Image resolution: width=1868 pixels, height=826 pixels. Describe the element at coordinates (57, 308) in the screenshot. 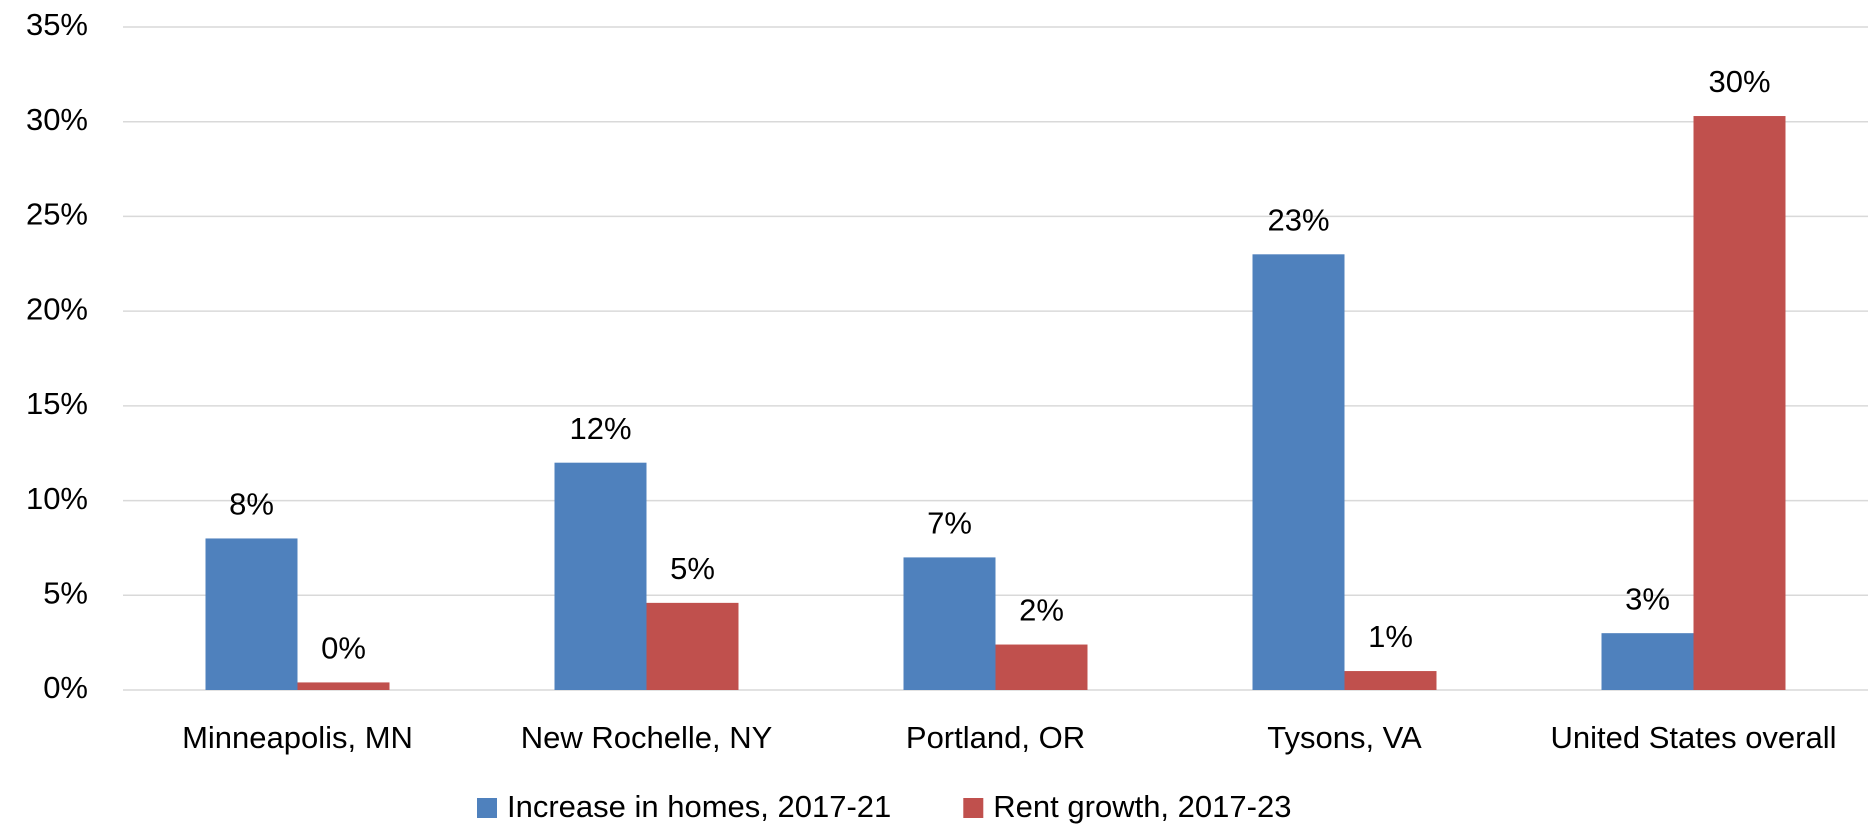

I see `y-tick-label: 20%` at that location.